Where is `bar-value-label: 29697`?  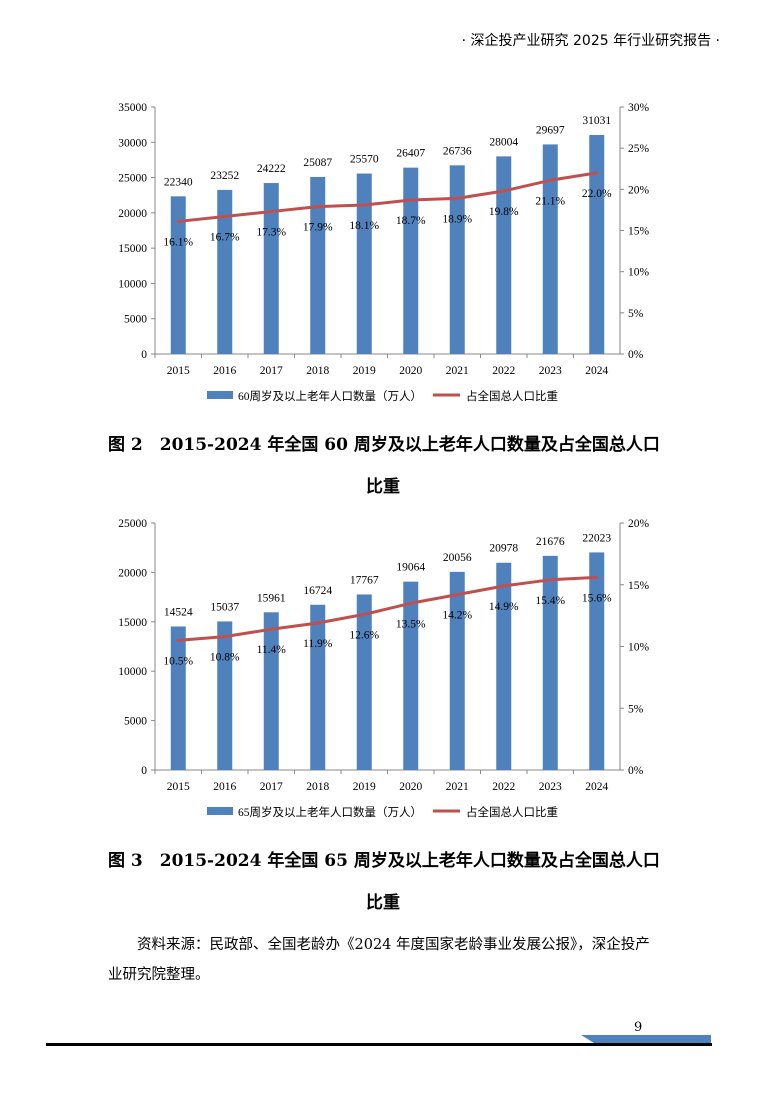
bar-value-label: 29697 is located at coordinates (550, 130).